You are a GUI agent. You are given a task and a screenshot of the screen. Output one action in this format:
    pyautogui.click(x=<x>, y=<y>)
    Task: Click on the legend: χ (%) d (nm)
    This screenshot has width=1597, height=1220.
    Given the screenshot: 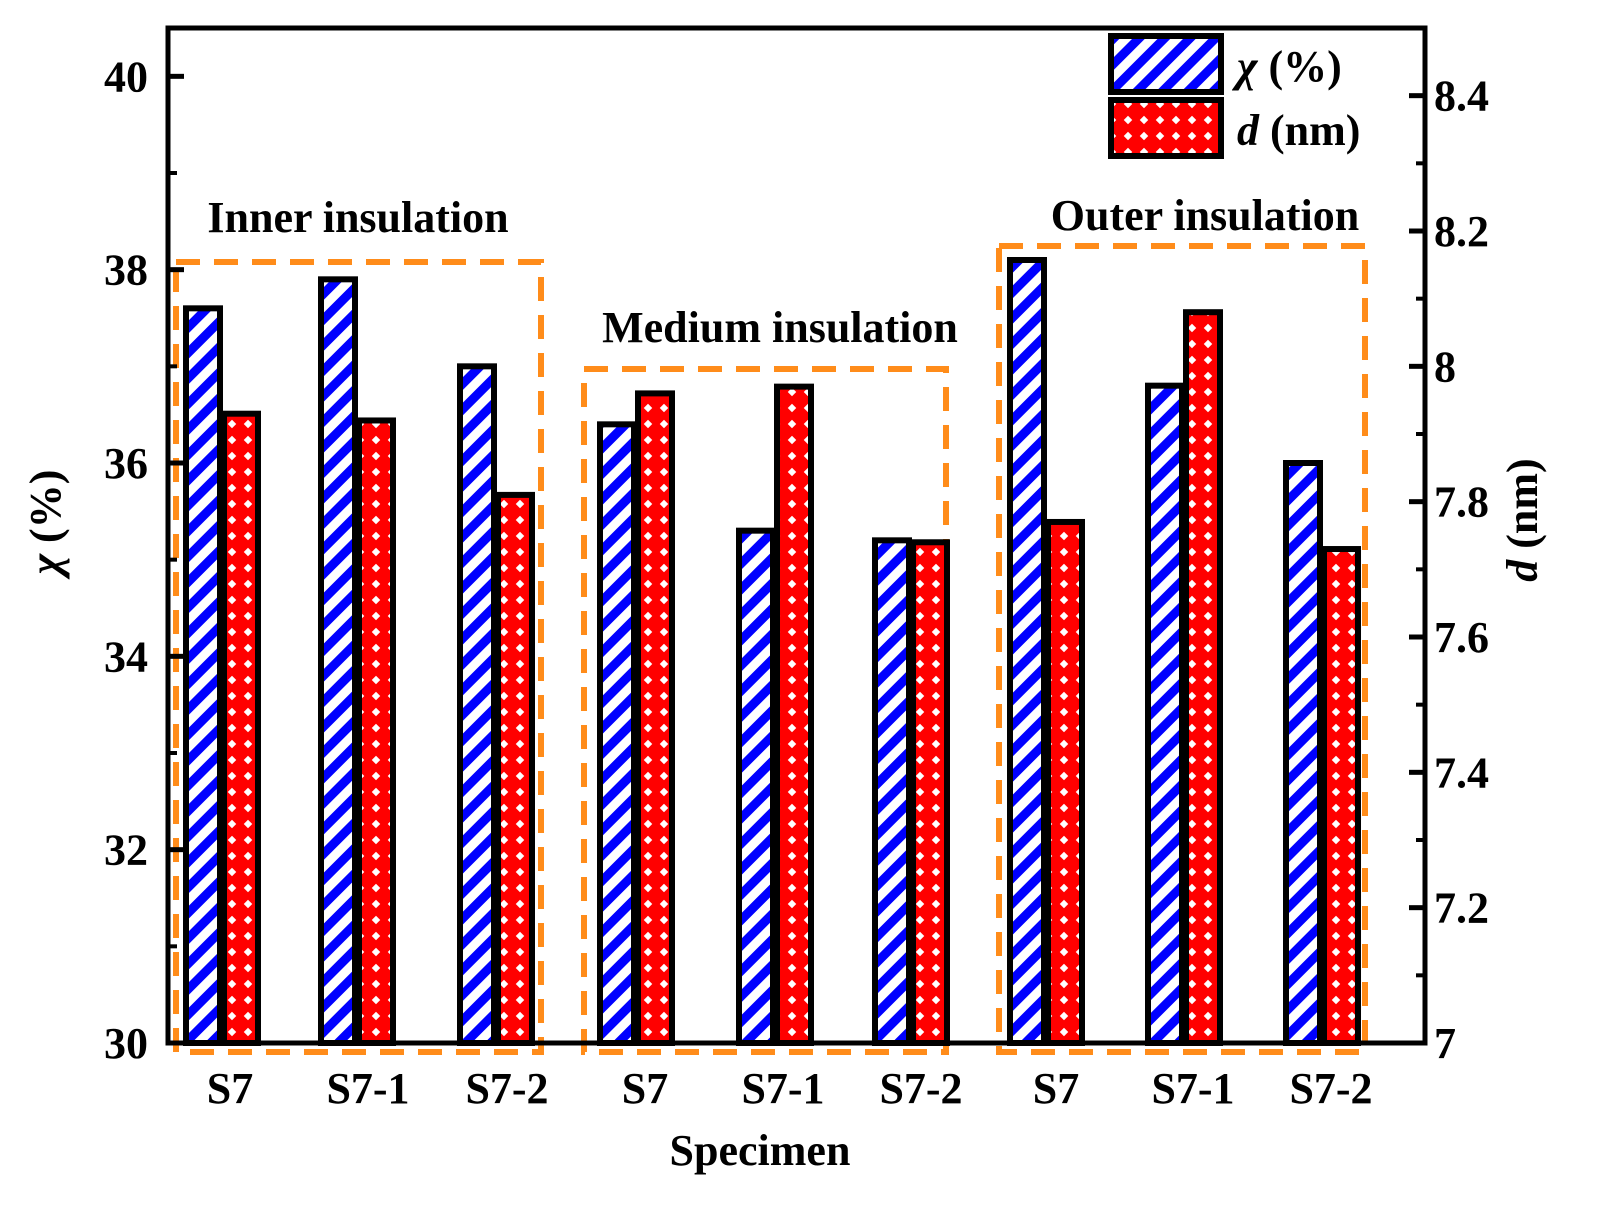 What is the action you would take?
    pyautogui.click(x=1234, y=96)
    